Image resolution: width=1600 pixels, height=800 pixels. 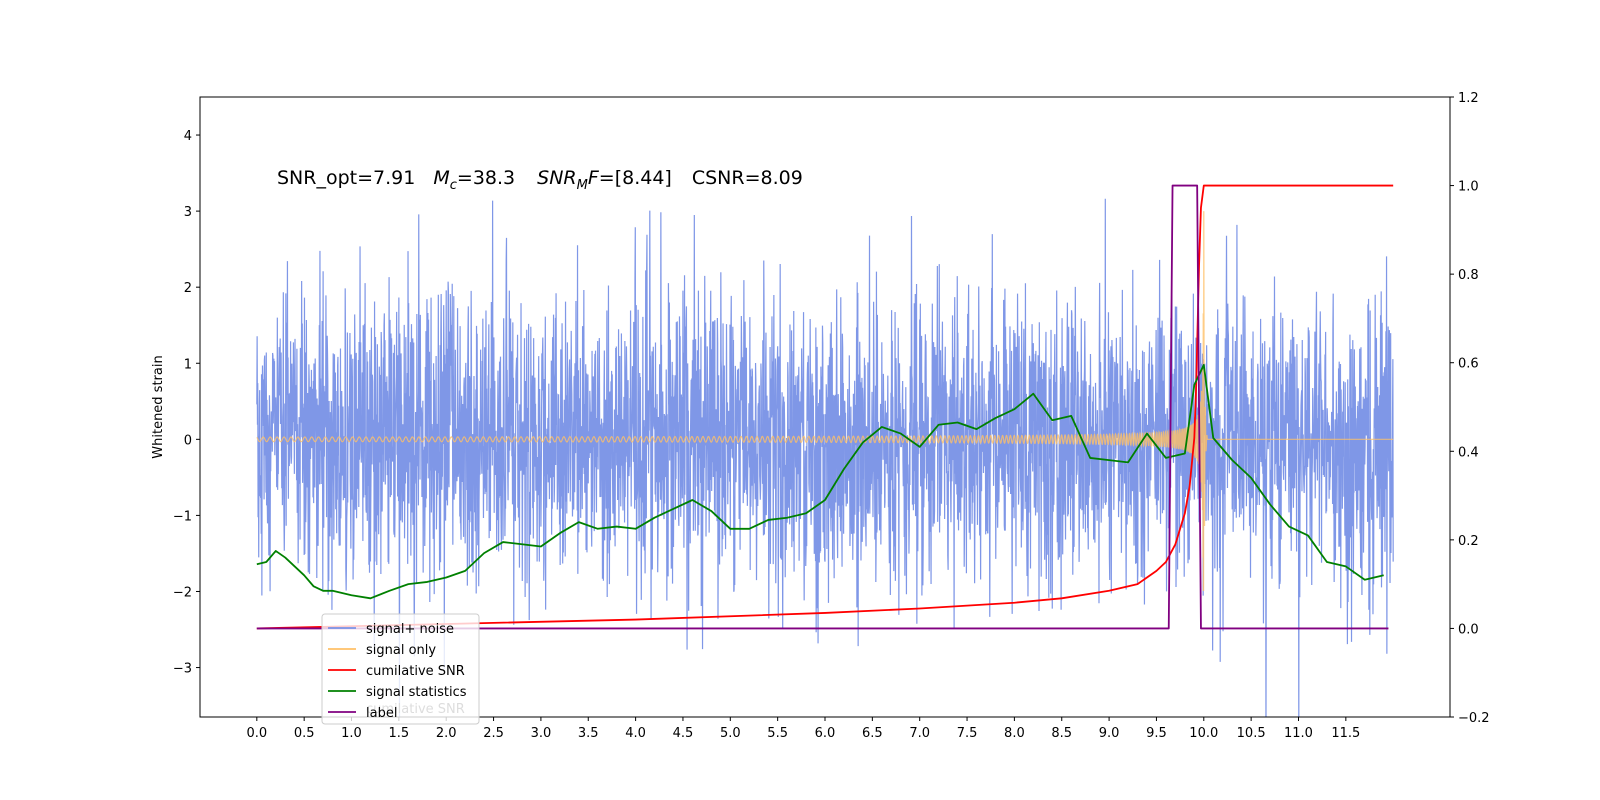 What do you see at coordinates (777, 733) in the screenshot?
I see `x-tick-label: 5.5` at bounding box center [777, 733].